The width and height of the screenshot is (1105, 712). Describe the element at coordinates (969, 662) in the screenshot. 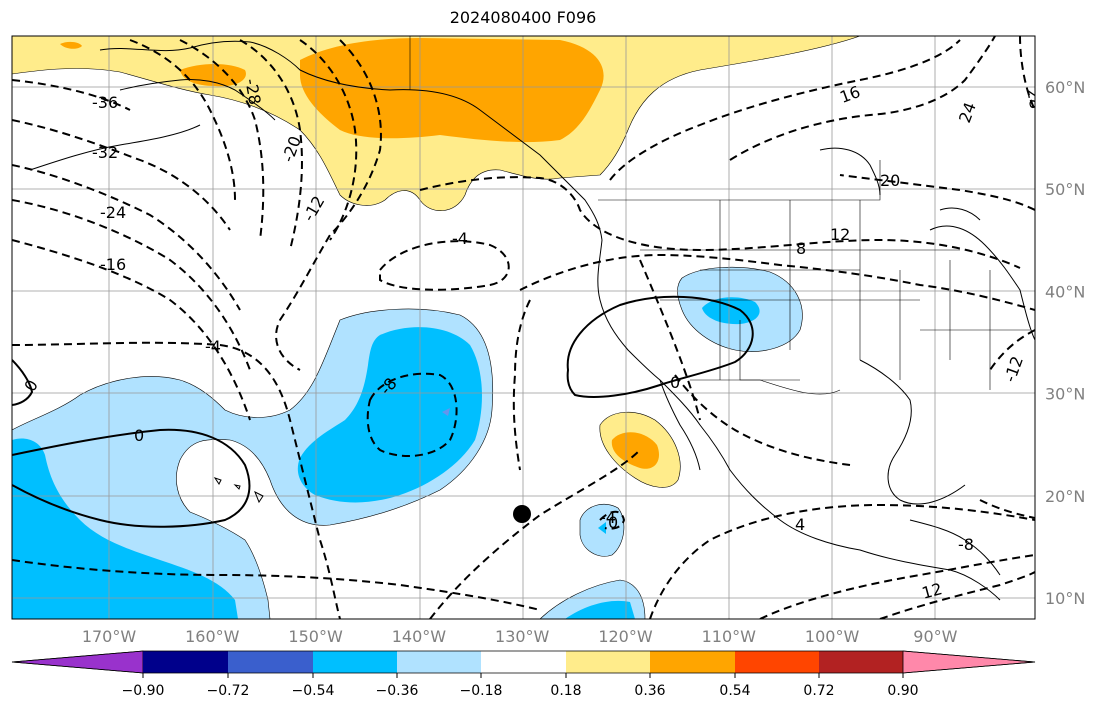

I see `colorbar-extend-high` at that location.